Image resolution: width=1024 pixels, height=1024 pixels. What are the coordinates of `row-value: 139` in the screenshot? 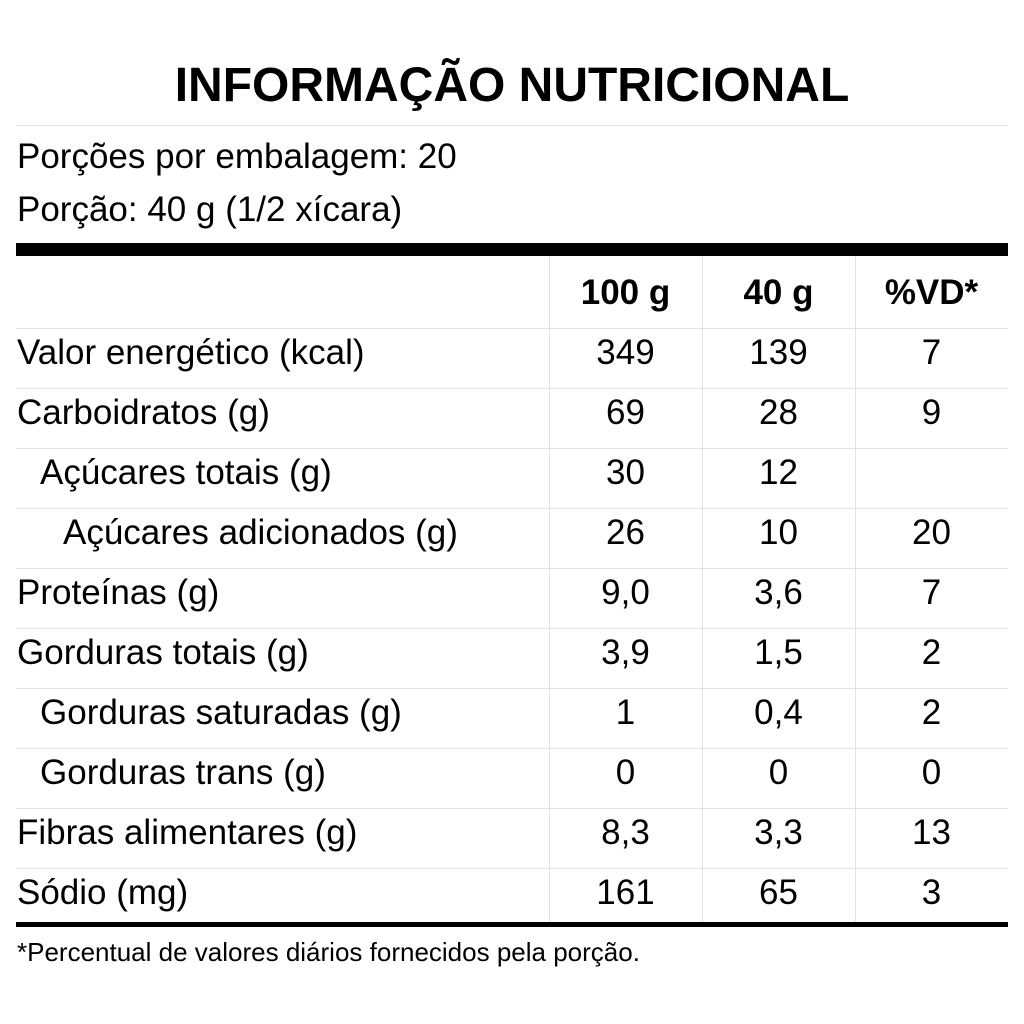 It's located at (778, 352).